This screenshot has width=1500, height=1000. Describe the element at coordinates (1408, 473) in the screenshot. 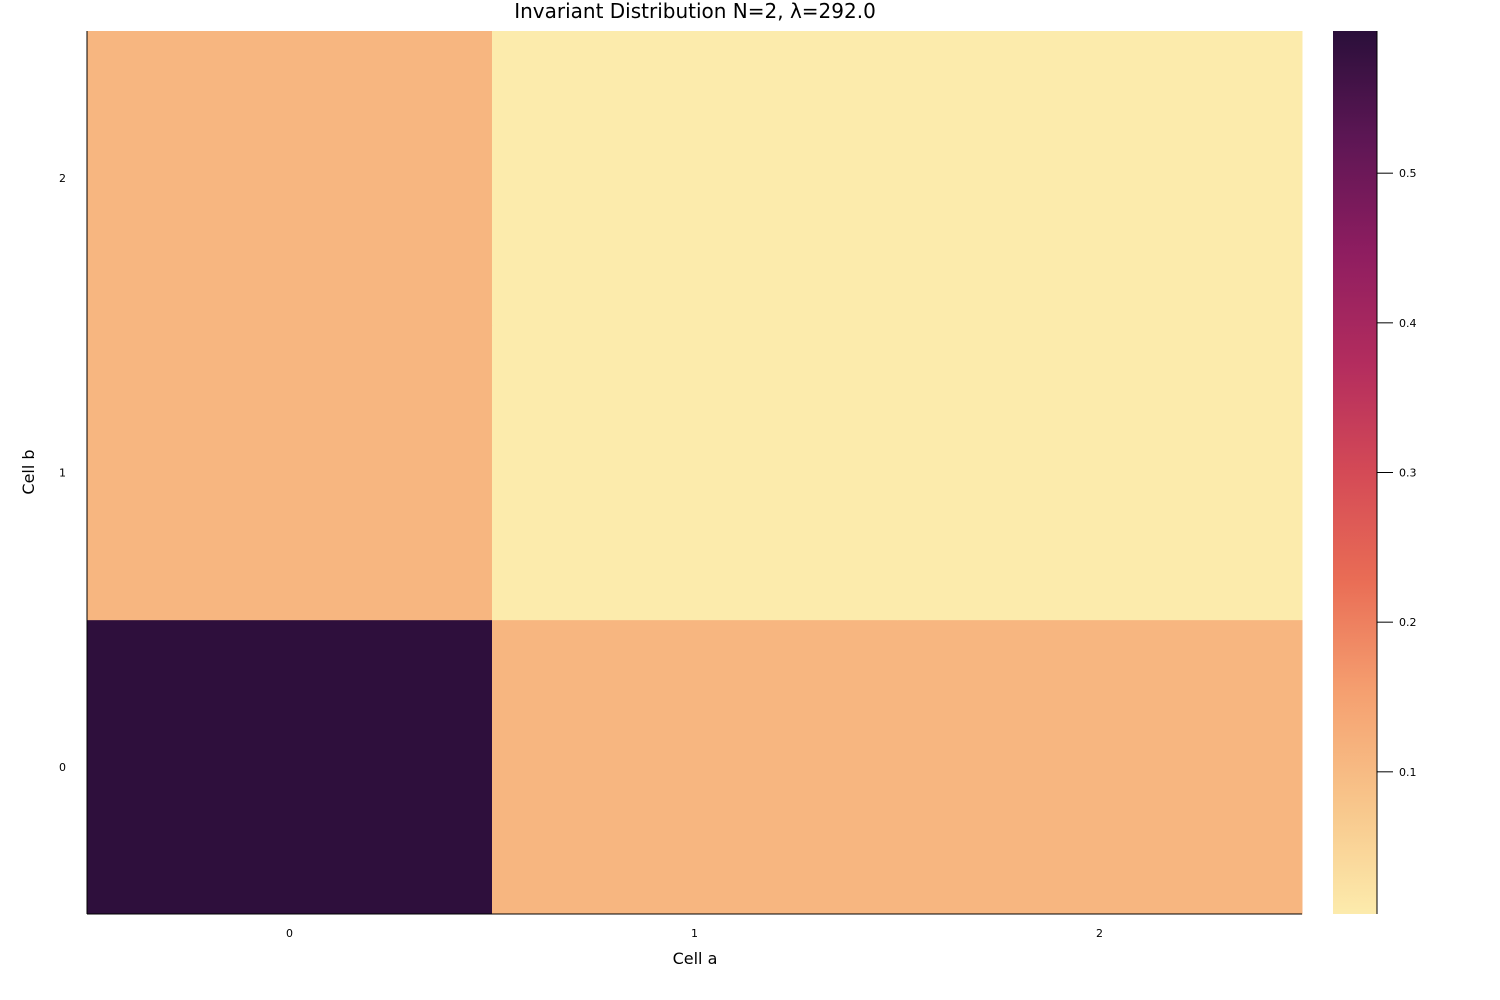

I see `colorbar-tick-label: 0.3` at that location.